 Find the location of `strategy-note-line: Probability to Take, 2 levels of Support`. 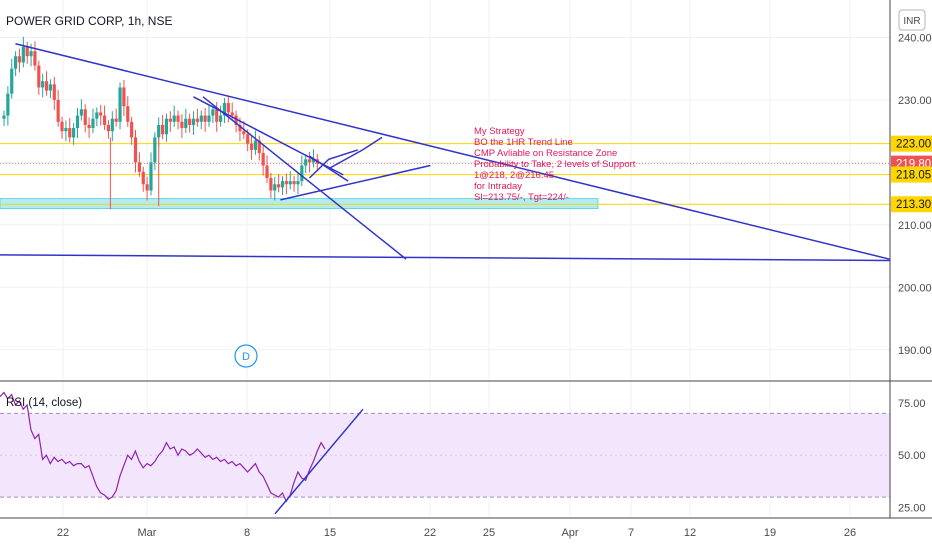

strategy-note-line: Probability to Take, 2 levels of Support is located at coordinates (555, 164).